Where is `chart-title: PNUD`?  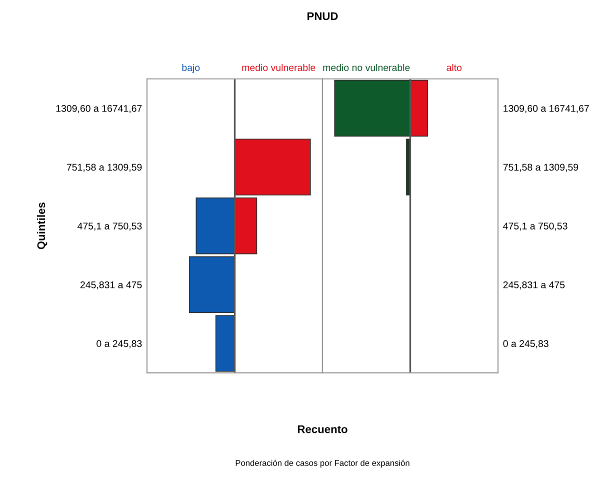 chart-title: PNUD is located at coordinates (323, 16).